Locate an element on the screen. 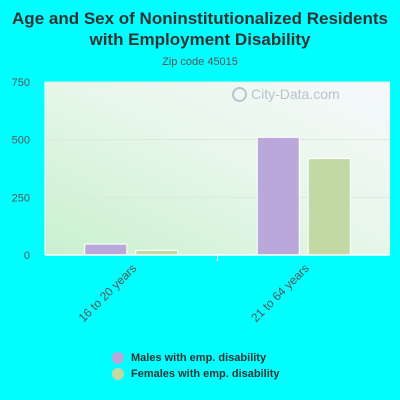  watermark: City-Data.com is located at coordinates (286, 94).